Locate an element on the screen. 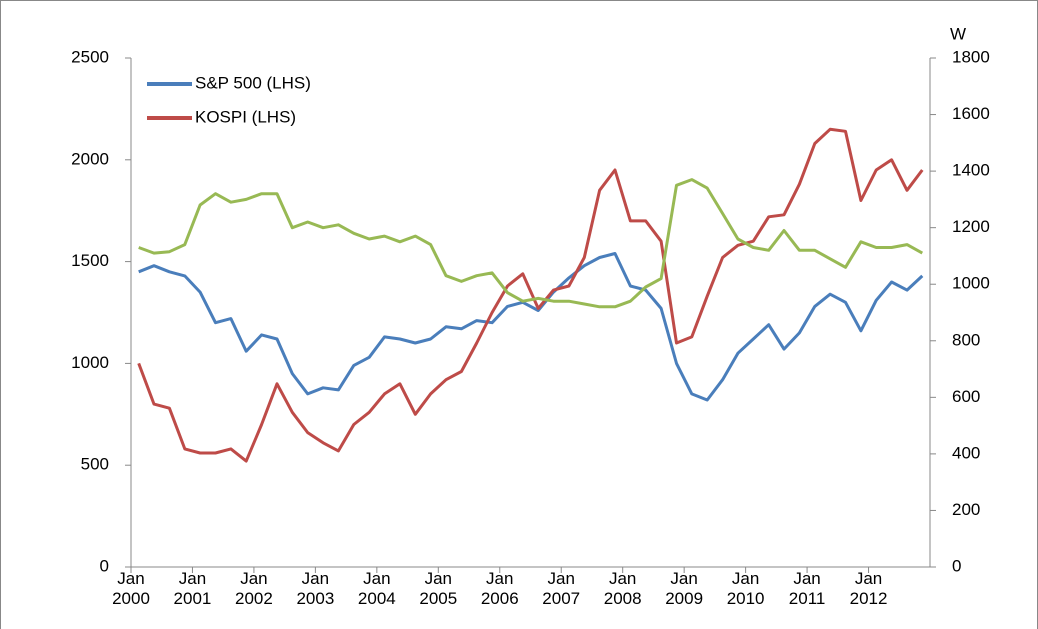 Image resolution: width=1038 pixels, height=629 pixels. x-tick-label: Jan 2002 is located at coordinates (254, 588).